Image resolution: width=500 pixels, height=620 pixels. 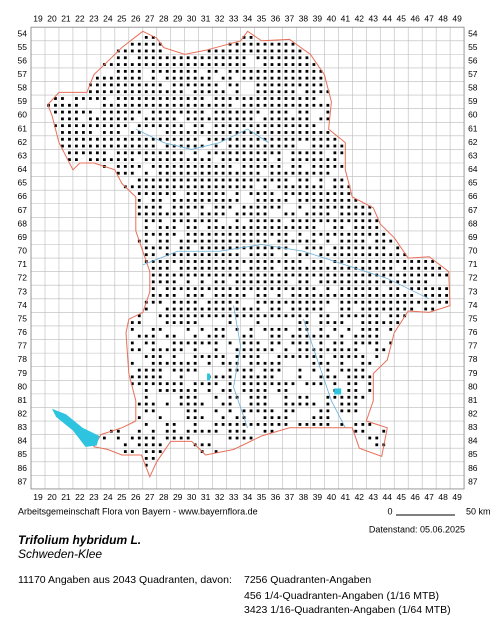 I want to click on x-label: 47, so click(x=429, y=18).